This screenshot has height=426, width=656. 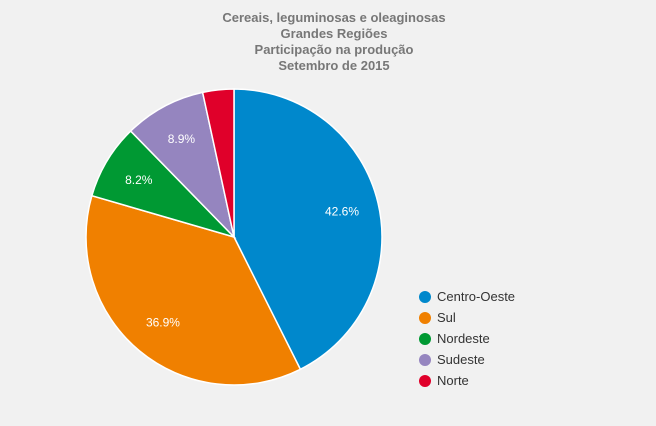 What do you see at coordinates (182, 139) in the screenshot?
I see `data-label: 8.9%` at bounding box center [182, 139].